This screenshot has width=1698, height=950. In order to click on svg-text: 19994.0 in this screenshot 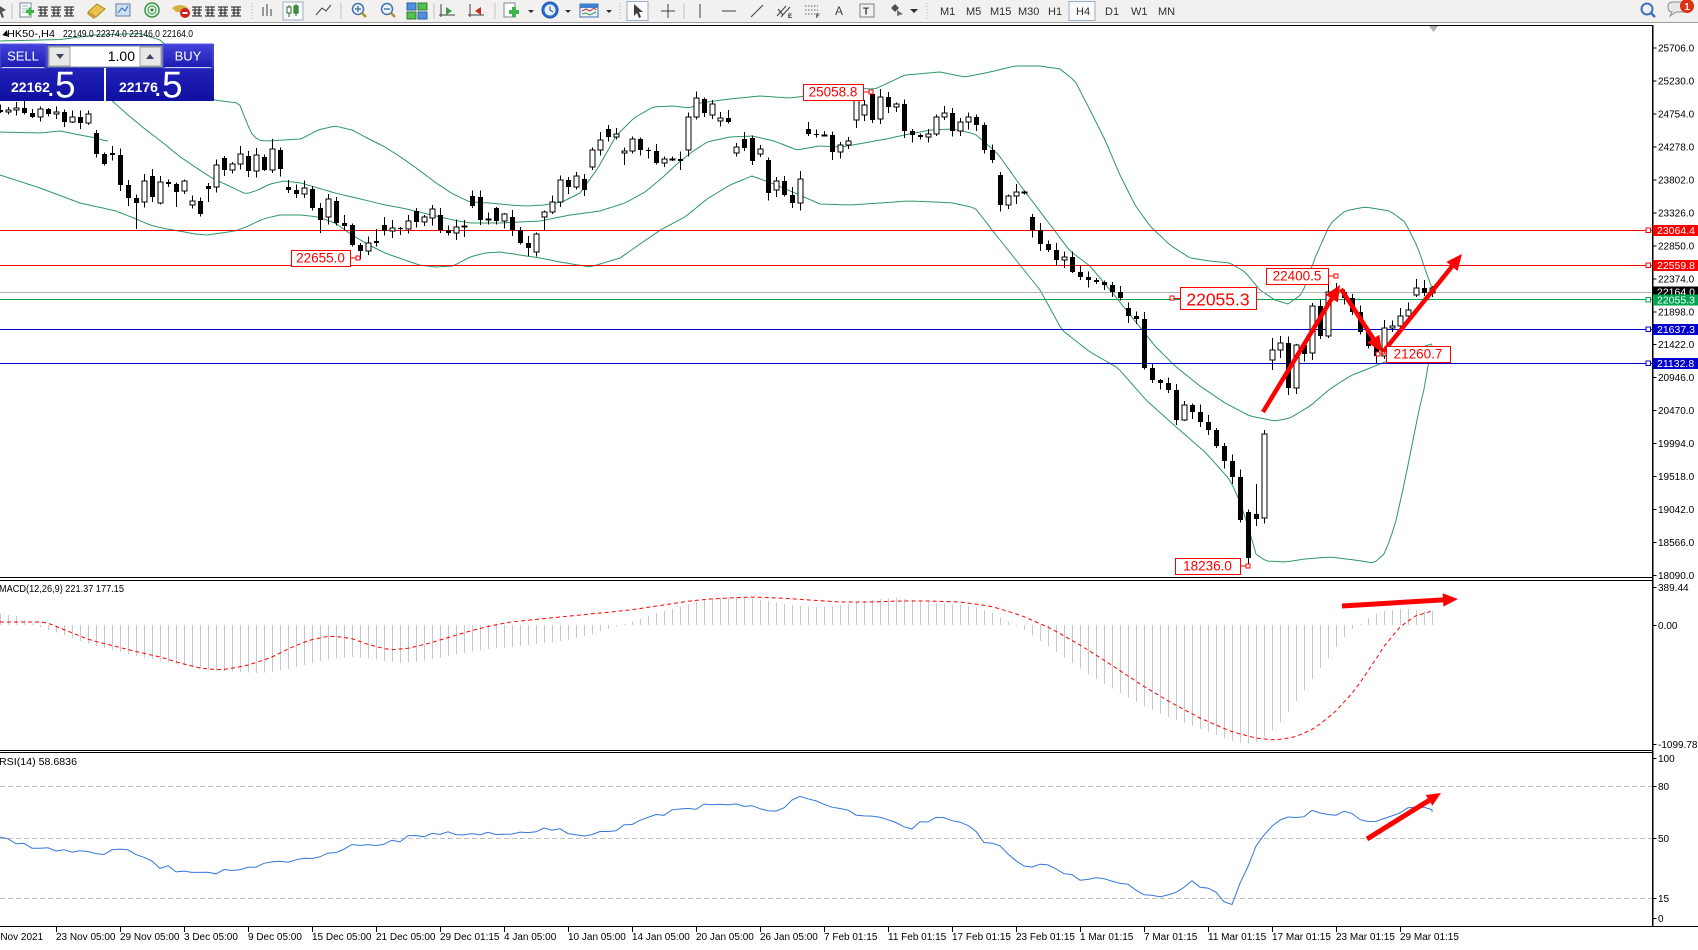, I will do `click(1676, 444)`.